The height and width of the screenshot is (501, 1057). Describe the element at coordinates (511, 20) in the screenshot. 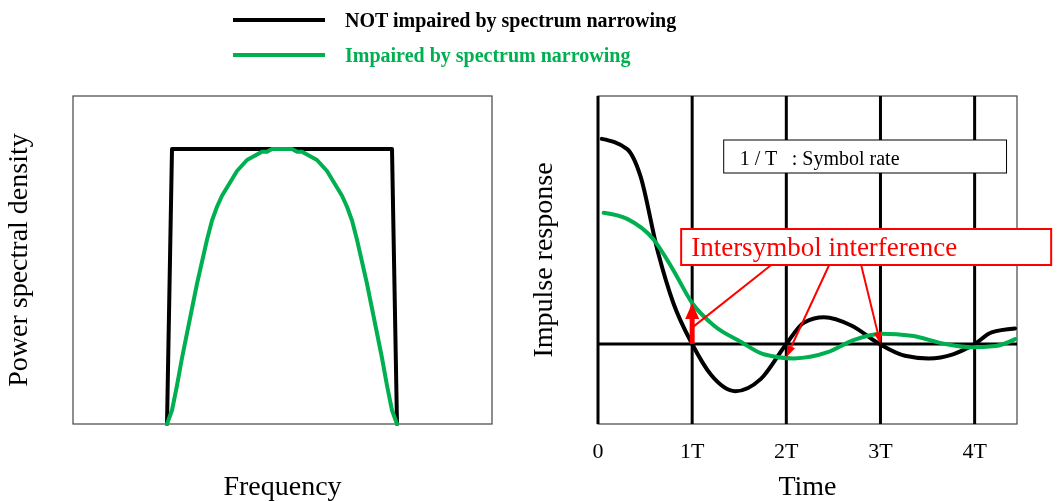

I see `legend-label: NOT impaired by spectrum narrowing` at that location.